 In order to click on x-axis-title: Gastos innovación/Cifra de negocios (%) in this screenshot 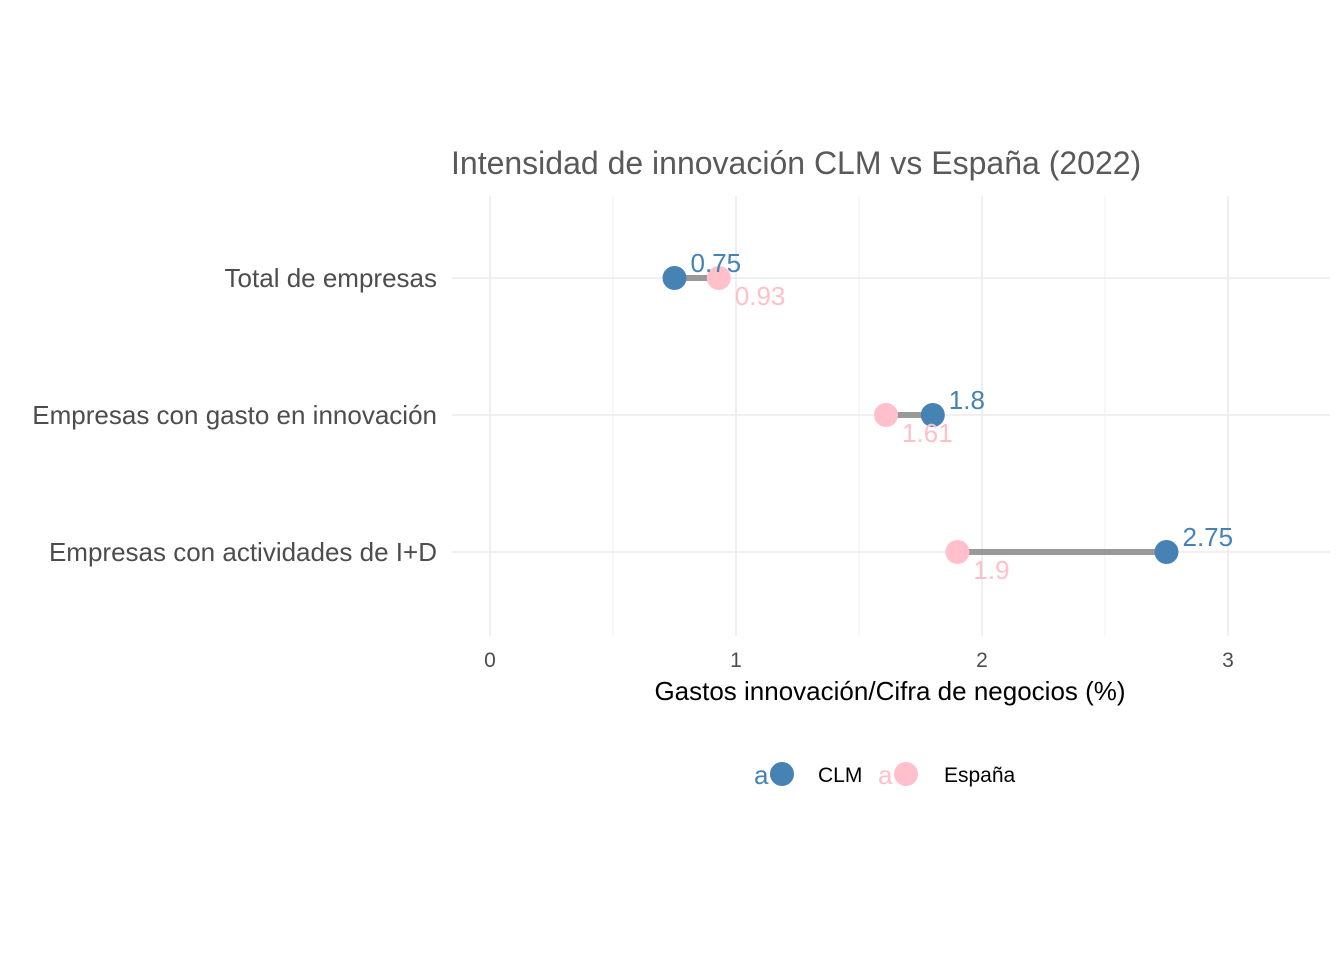, I will do `click(889, 691)`.